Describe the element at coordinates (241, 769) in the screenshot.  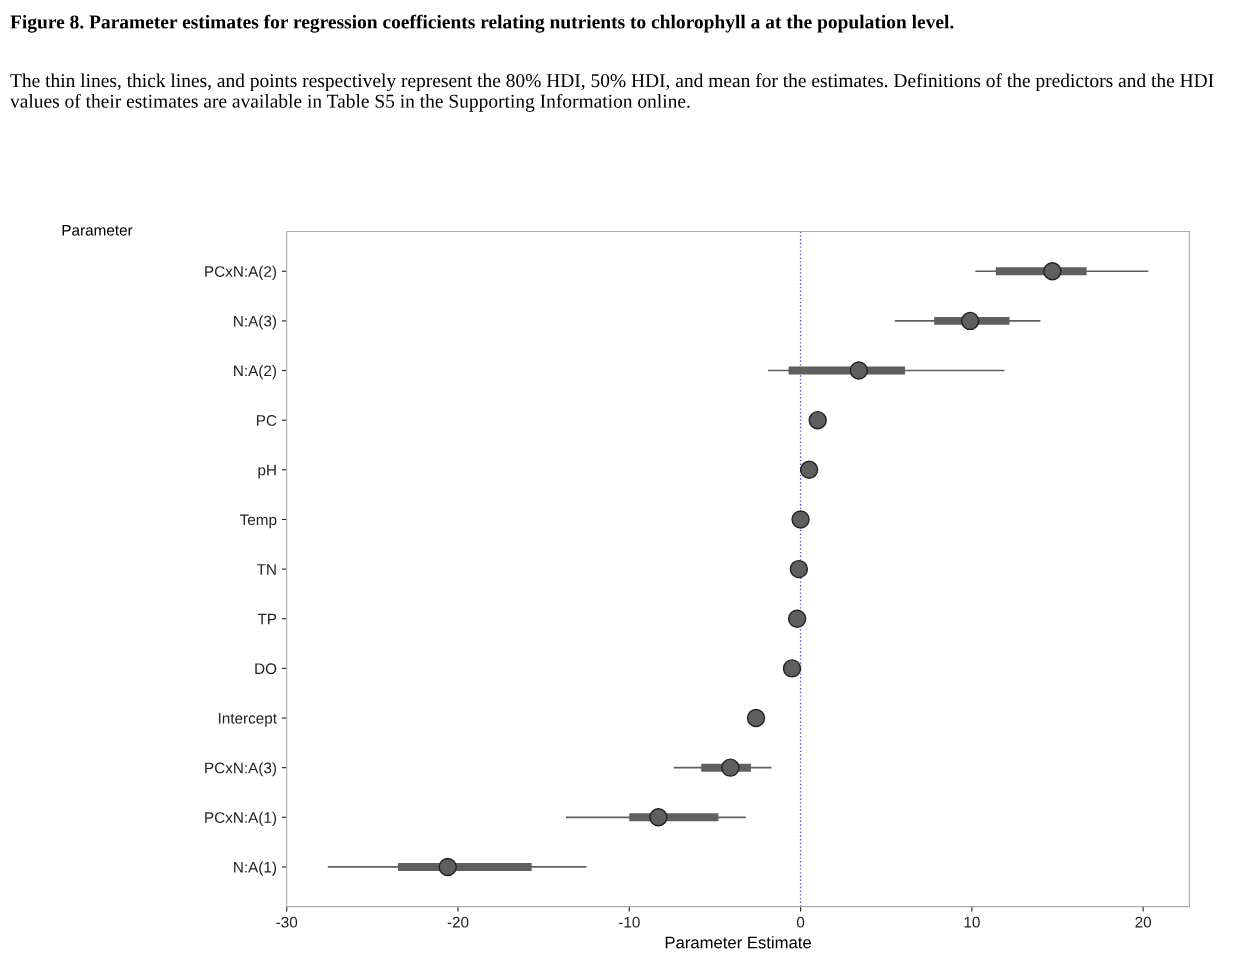
I see `y-tick-label: PCxN:A(3)` at that location.